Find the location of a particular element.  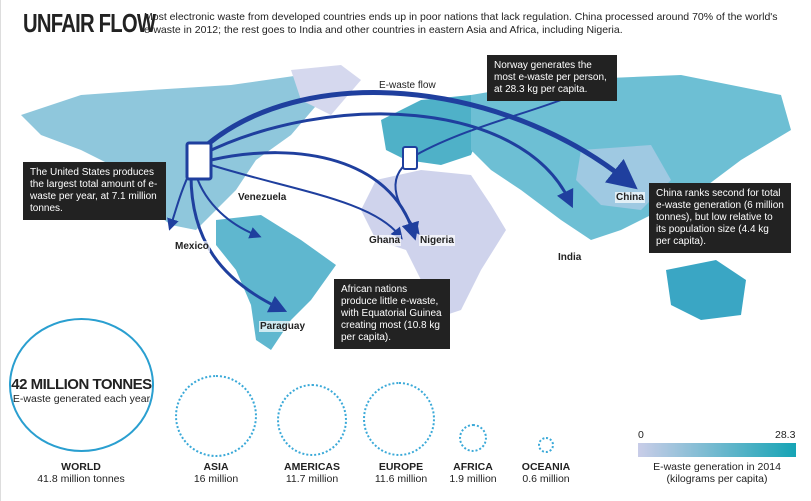

title: UNFAIR FLOW is located at coordinates (89, 23).